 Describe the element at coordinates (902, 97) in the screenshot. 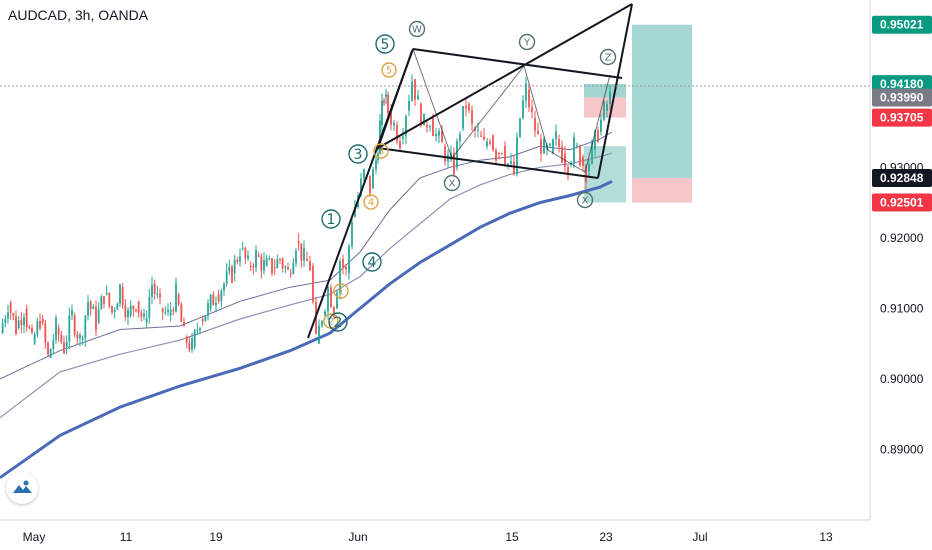

I see `price-tag-label: 0.93990` at that location.